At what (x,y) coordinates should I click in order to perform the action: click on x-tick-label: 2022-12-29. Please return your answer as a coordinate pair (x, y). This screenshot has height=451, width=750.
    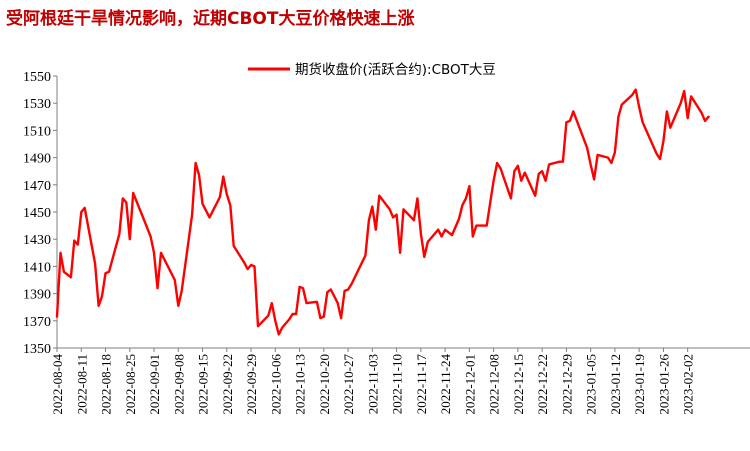
    Looking at the image, I should click on (566, 384).